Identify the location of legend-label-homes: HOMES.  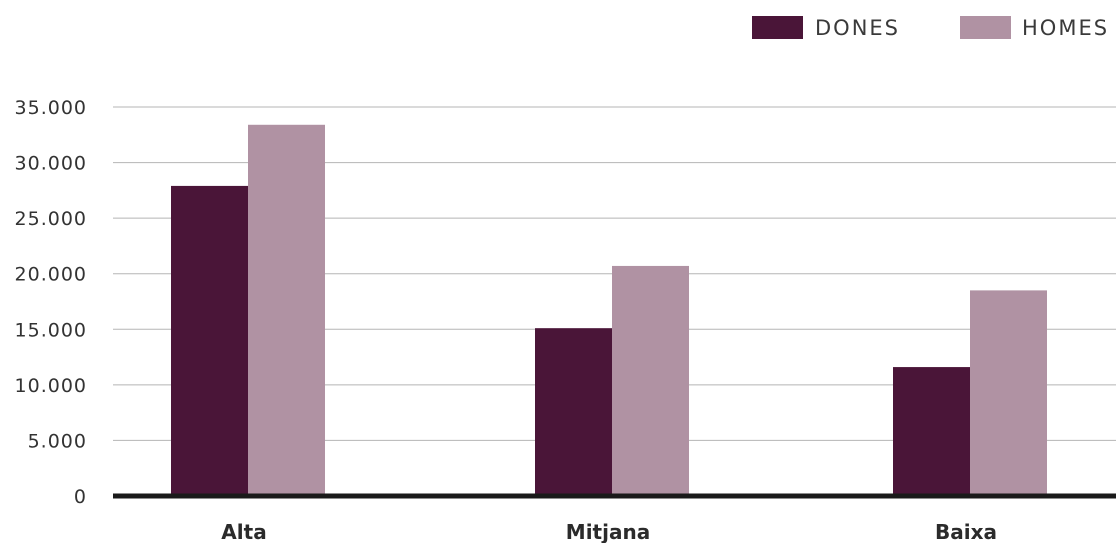
(1065, 28).